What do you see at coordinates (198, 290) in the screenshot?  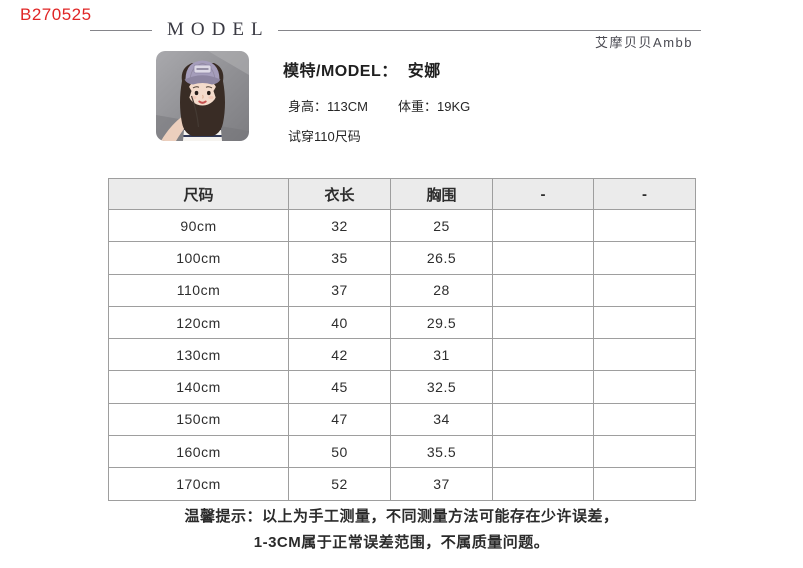 I see `table-cell: 110cm` at bounding box center [198, 290].